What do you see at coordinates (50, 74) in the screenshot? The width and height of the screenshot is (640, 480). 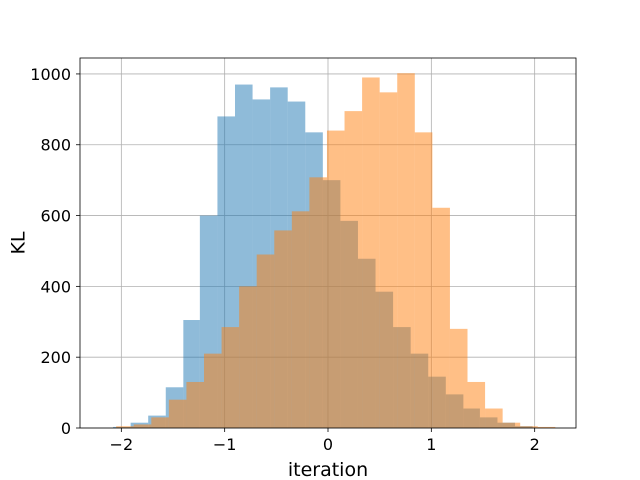 I see `y-tick-label: 1000` at bounding box center [50, 74].